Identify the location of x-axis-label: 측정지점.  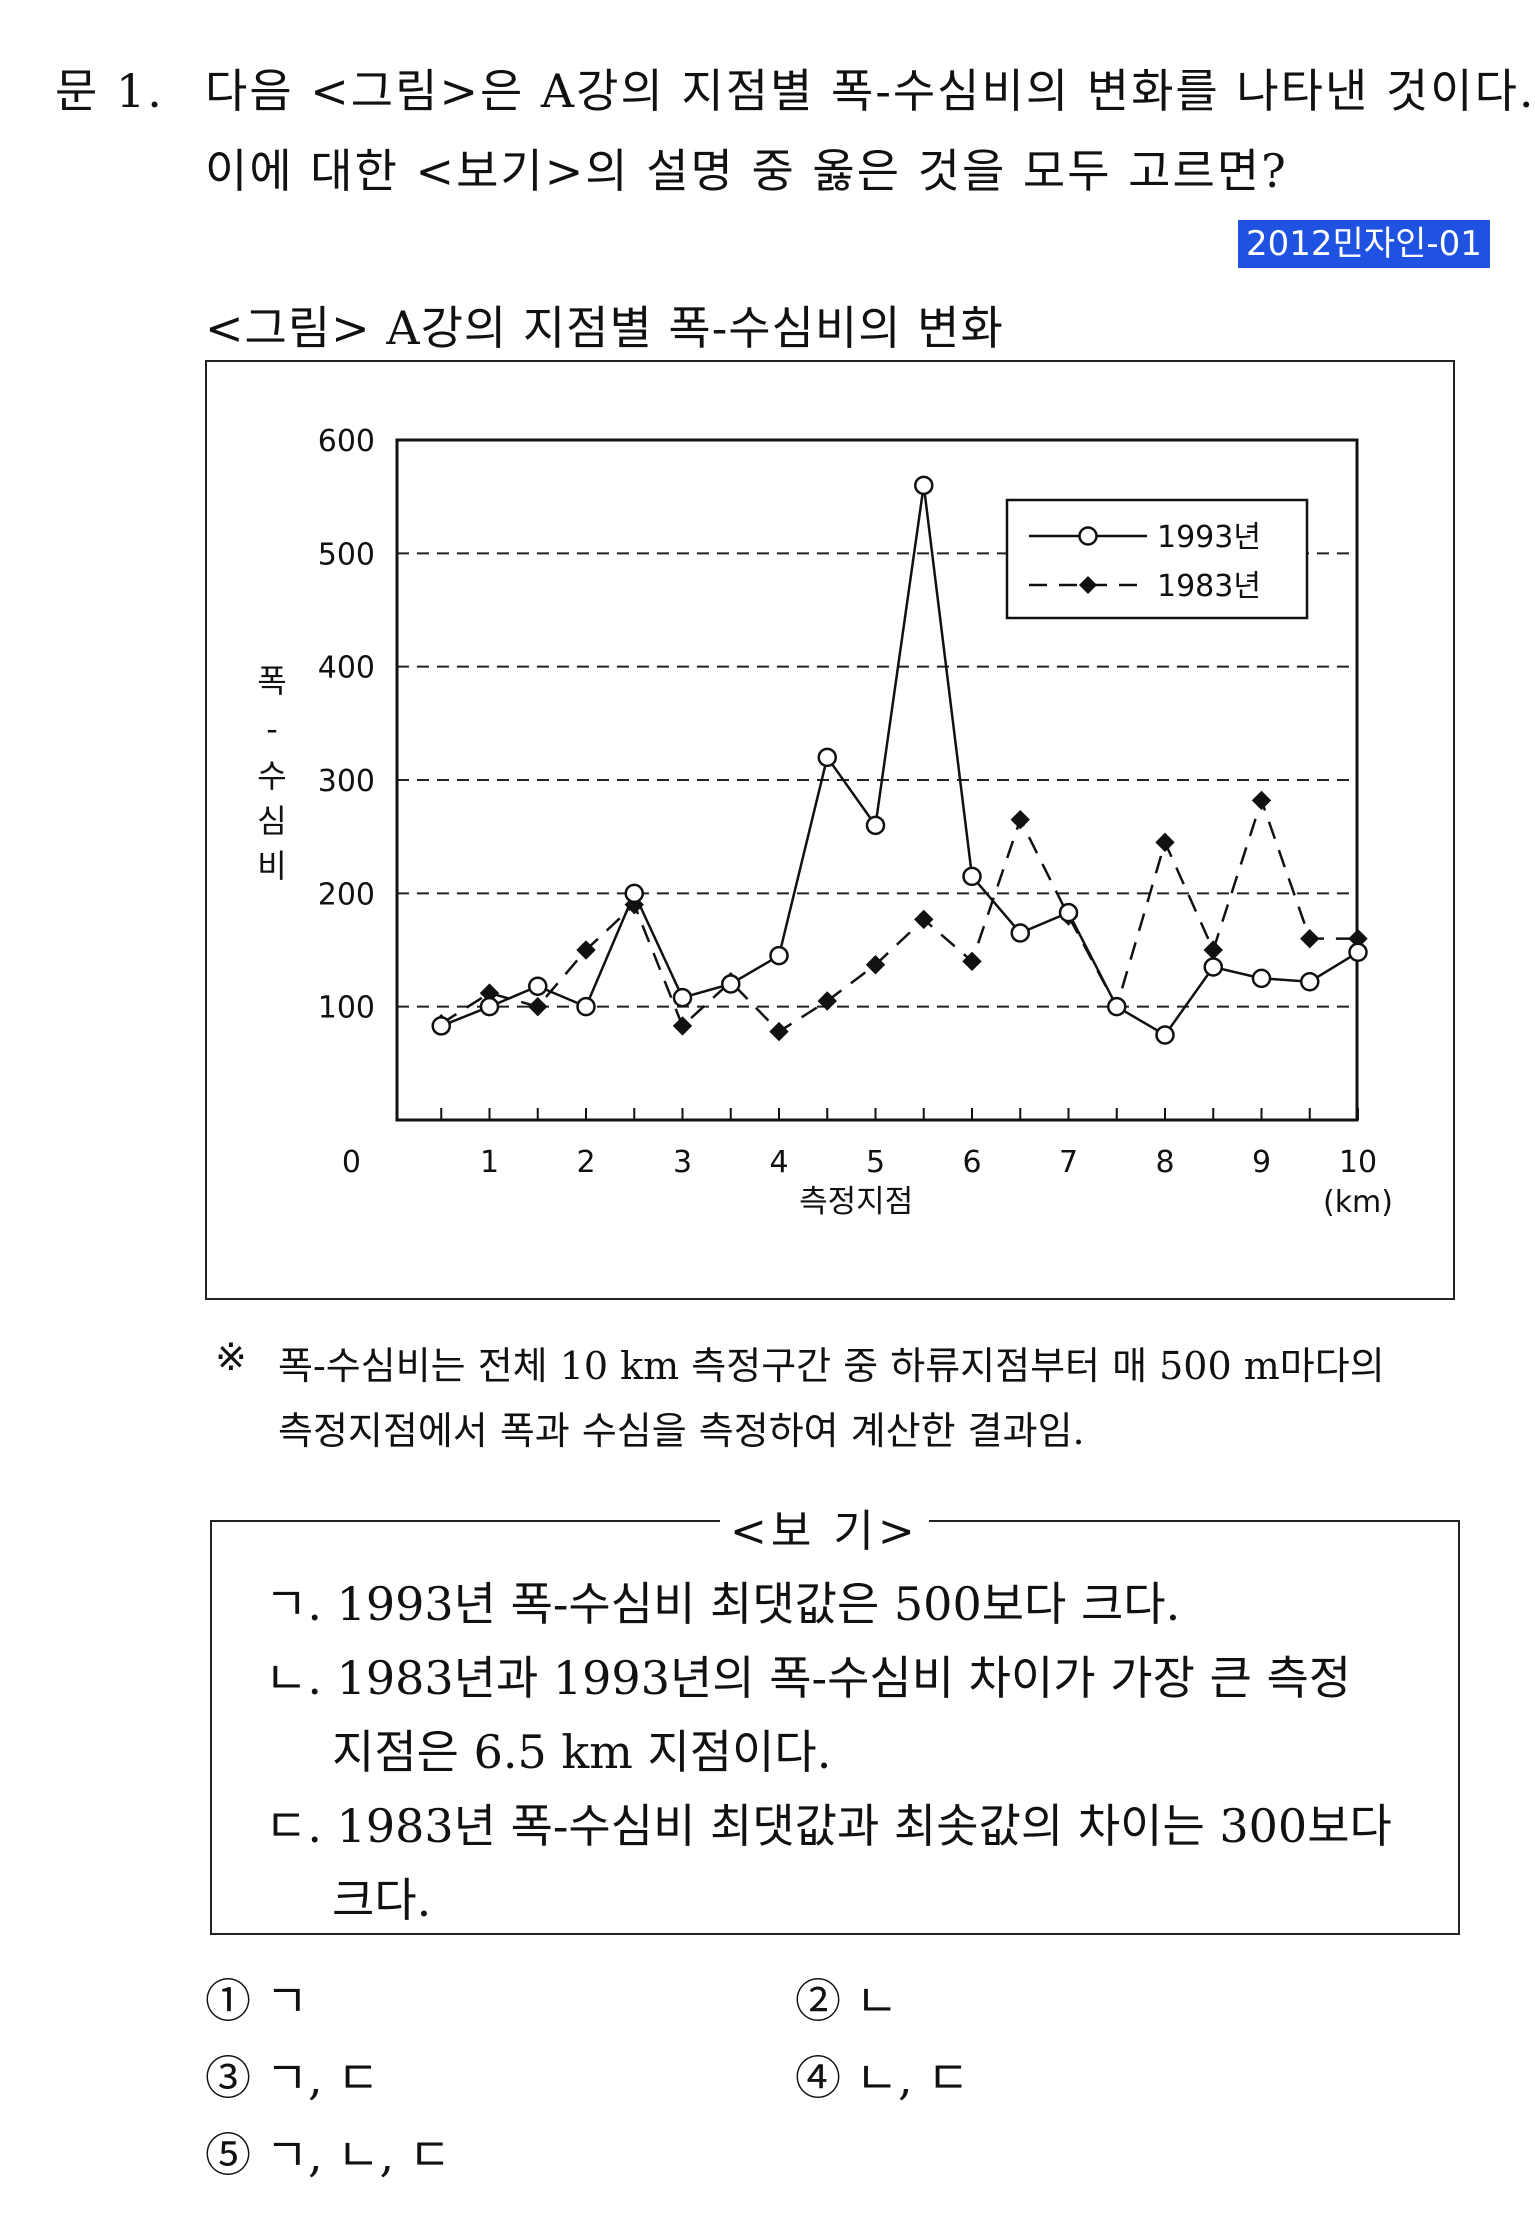
(856, 1202).